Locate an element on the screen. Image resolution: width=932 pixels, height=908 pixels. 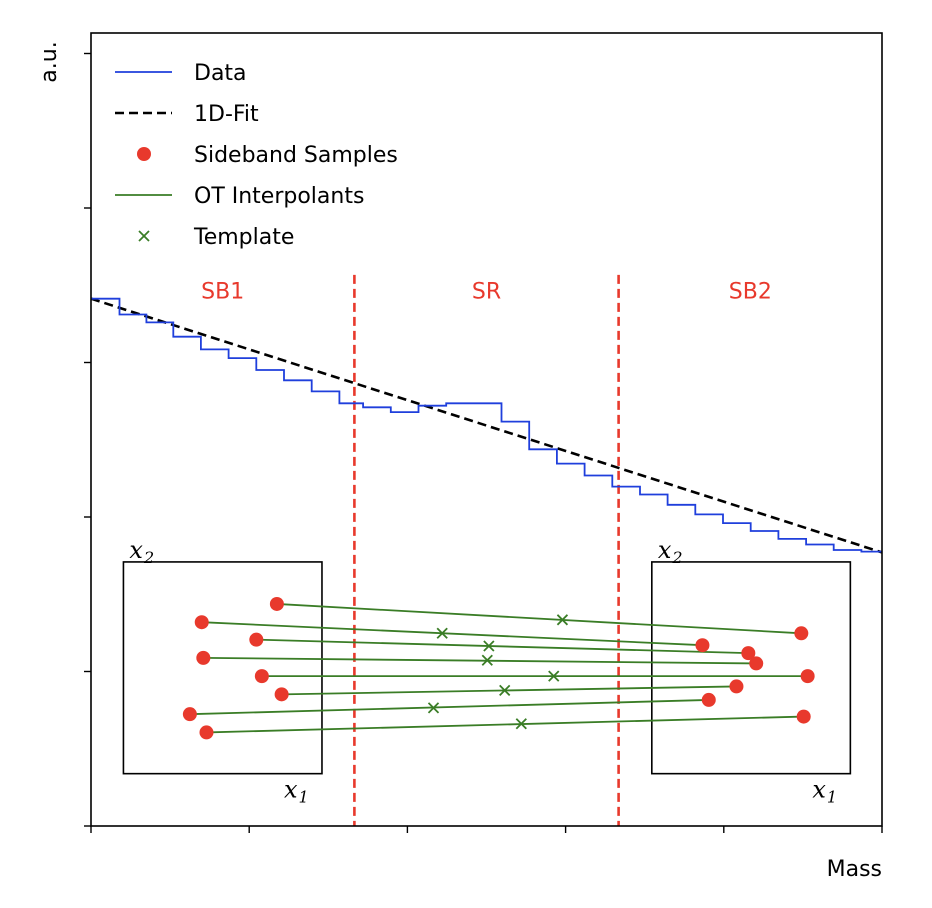
legend-label: OT Interpolants is located at coordinates (279, 196).